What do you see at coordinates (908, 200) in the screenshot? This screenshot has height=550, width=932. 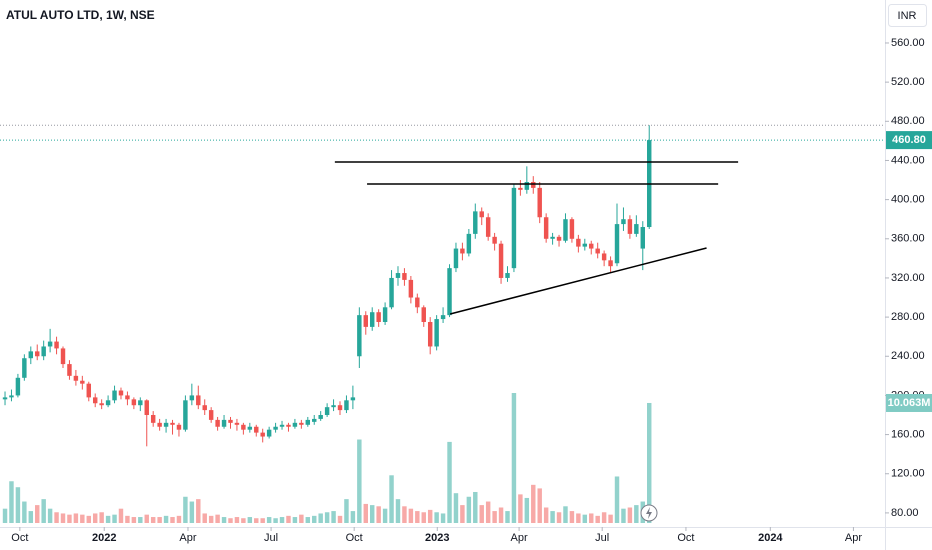 I see `y-tick-label: 400.00` at bounding box center [908, 200].